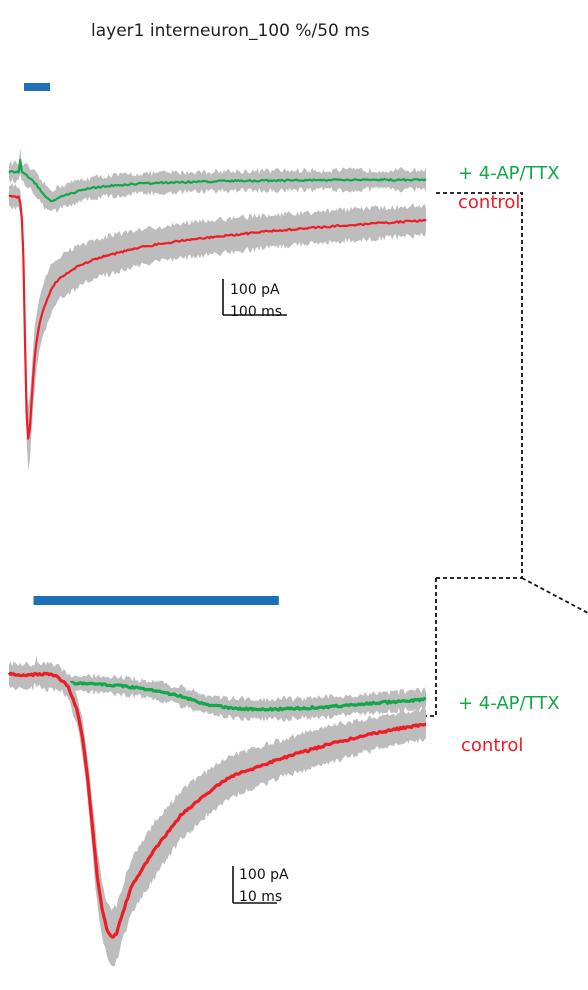 Image resolution: width=588 pixels, height=990 pixels. What do you see at coordinates (509, 703) in the screenshot?
I see `zoom-legend-drug: + 4-AP/TTX` at bounding box center [509, 703].